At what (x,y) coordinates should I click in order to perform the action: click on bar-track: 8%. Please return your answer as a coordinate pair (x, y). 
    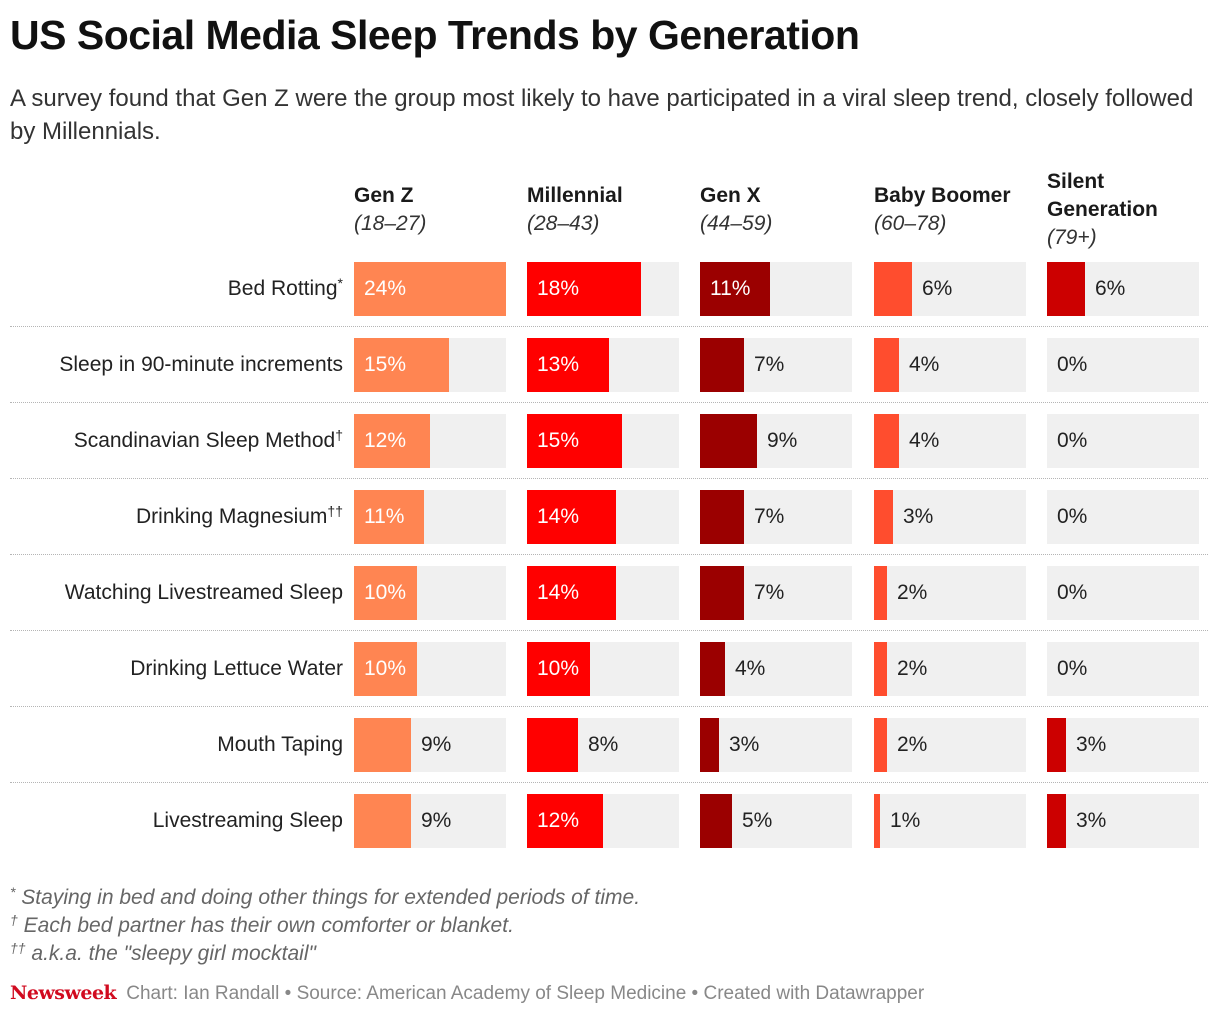
    Looking at the image, I should click on (603, 745).